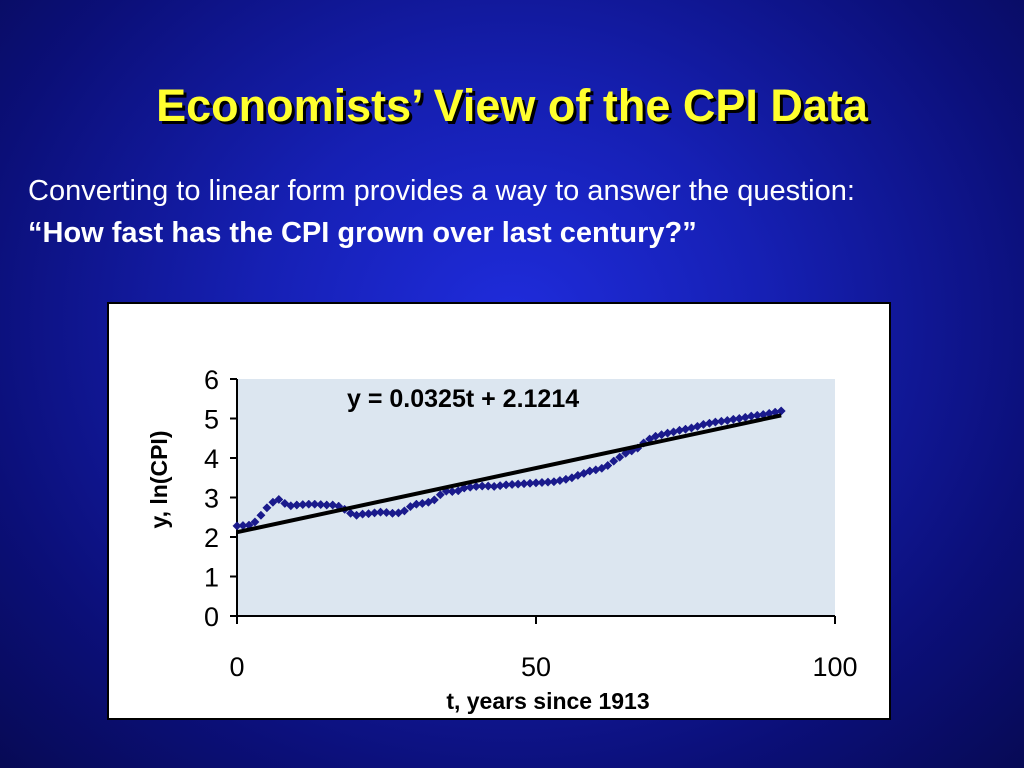  What do you see at coordinates (211, 380) in the screenshot?
I see `y-tick-label: 6` at bounding box center [211, 380].